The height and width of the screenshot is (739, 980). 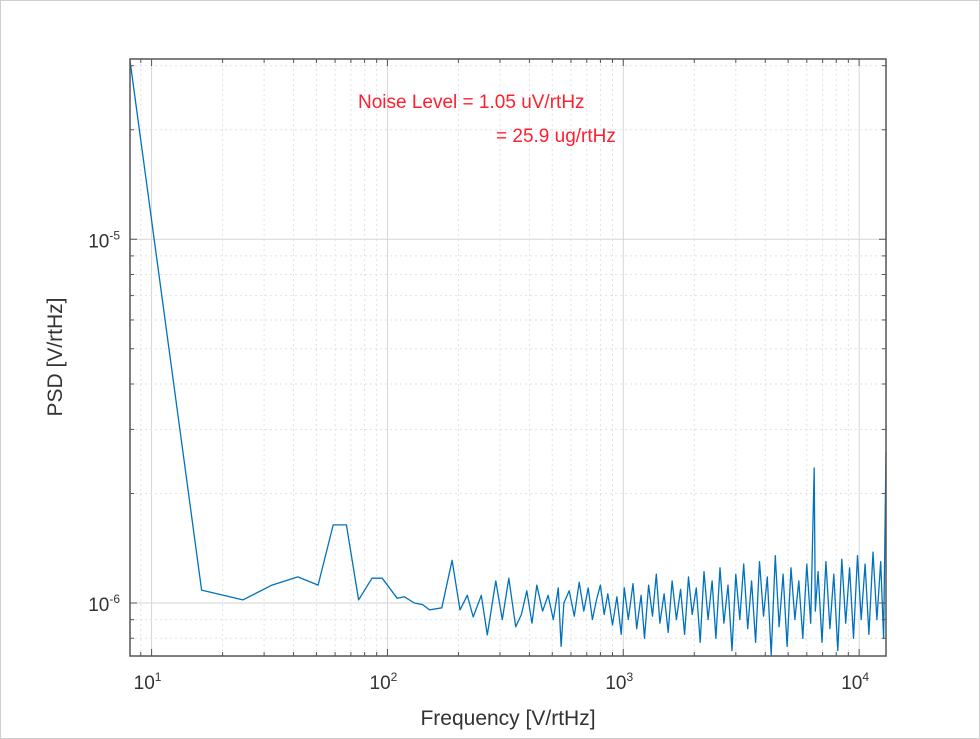 What do you see at coordinates (104, 604) in the screenshot?
I see `y-tick-label: 10⁻⁶` at bounding box center [104, 604].